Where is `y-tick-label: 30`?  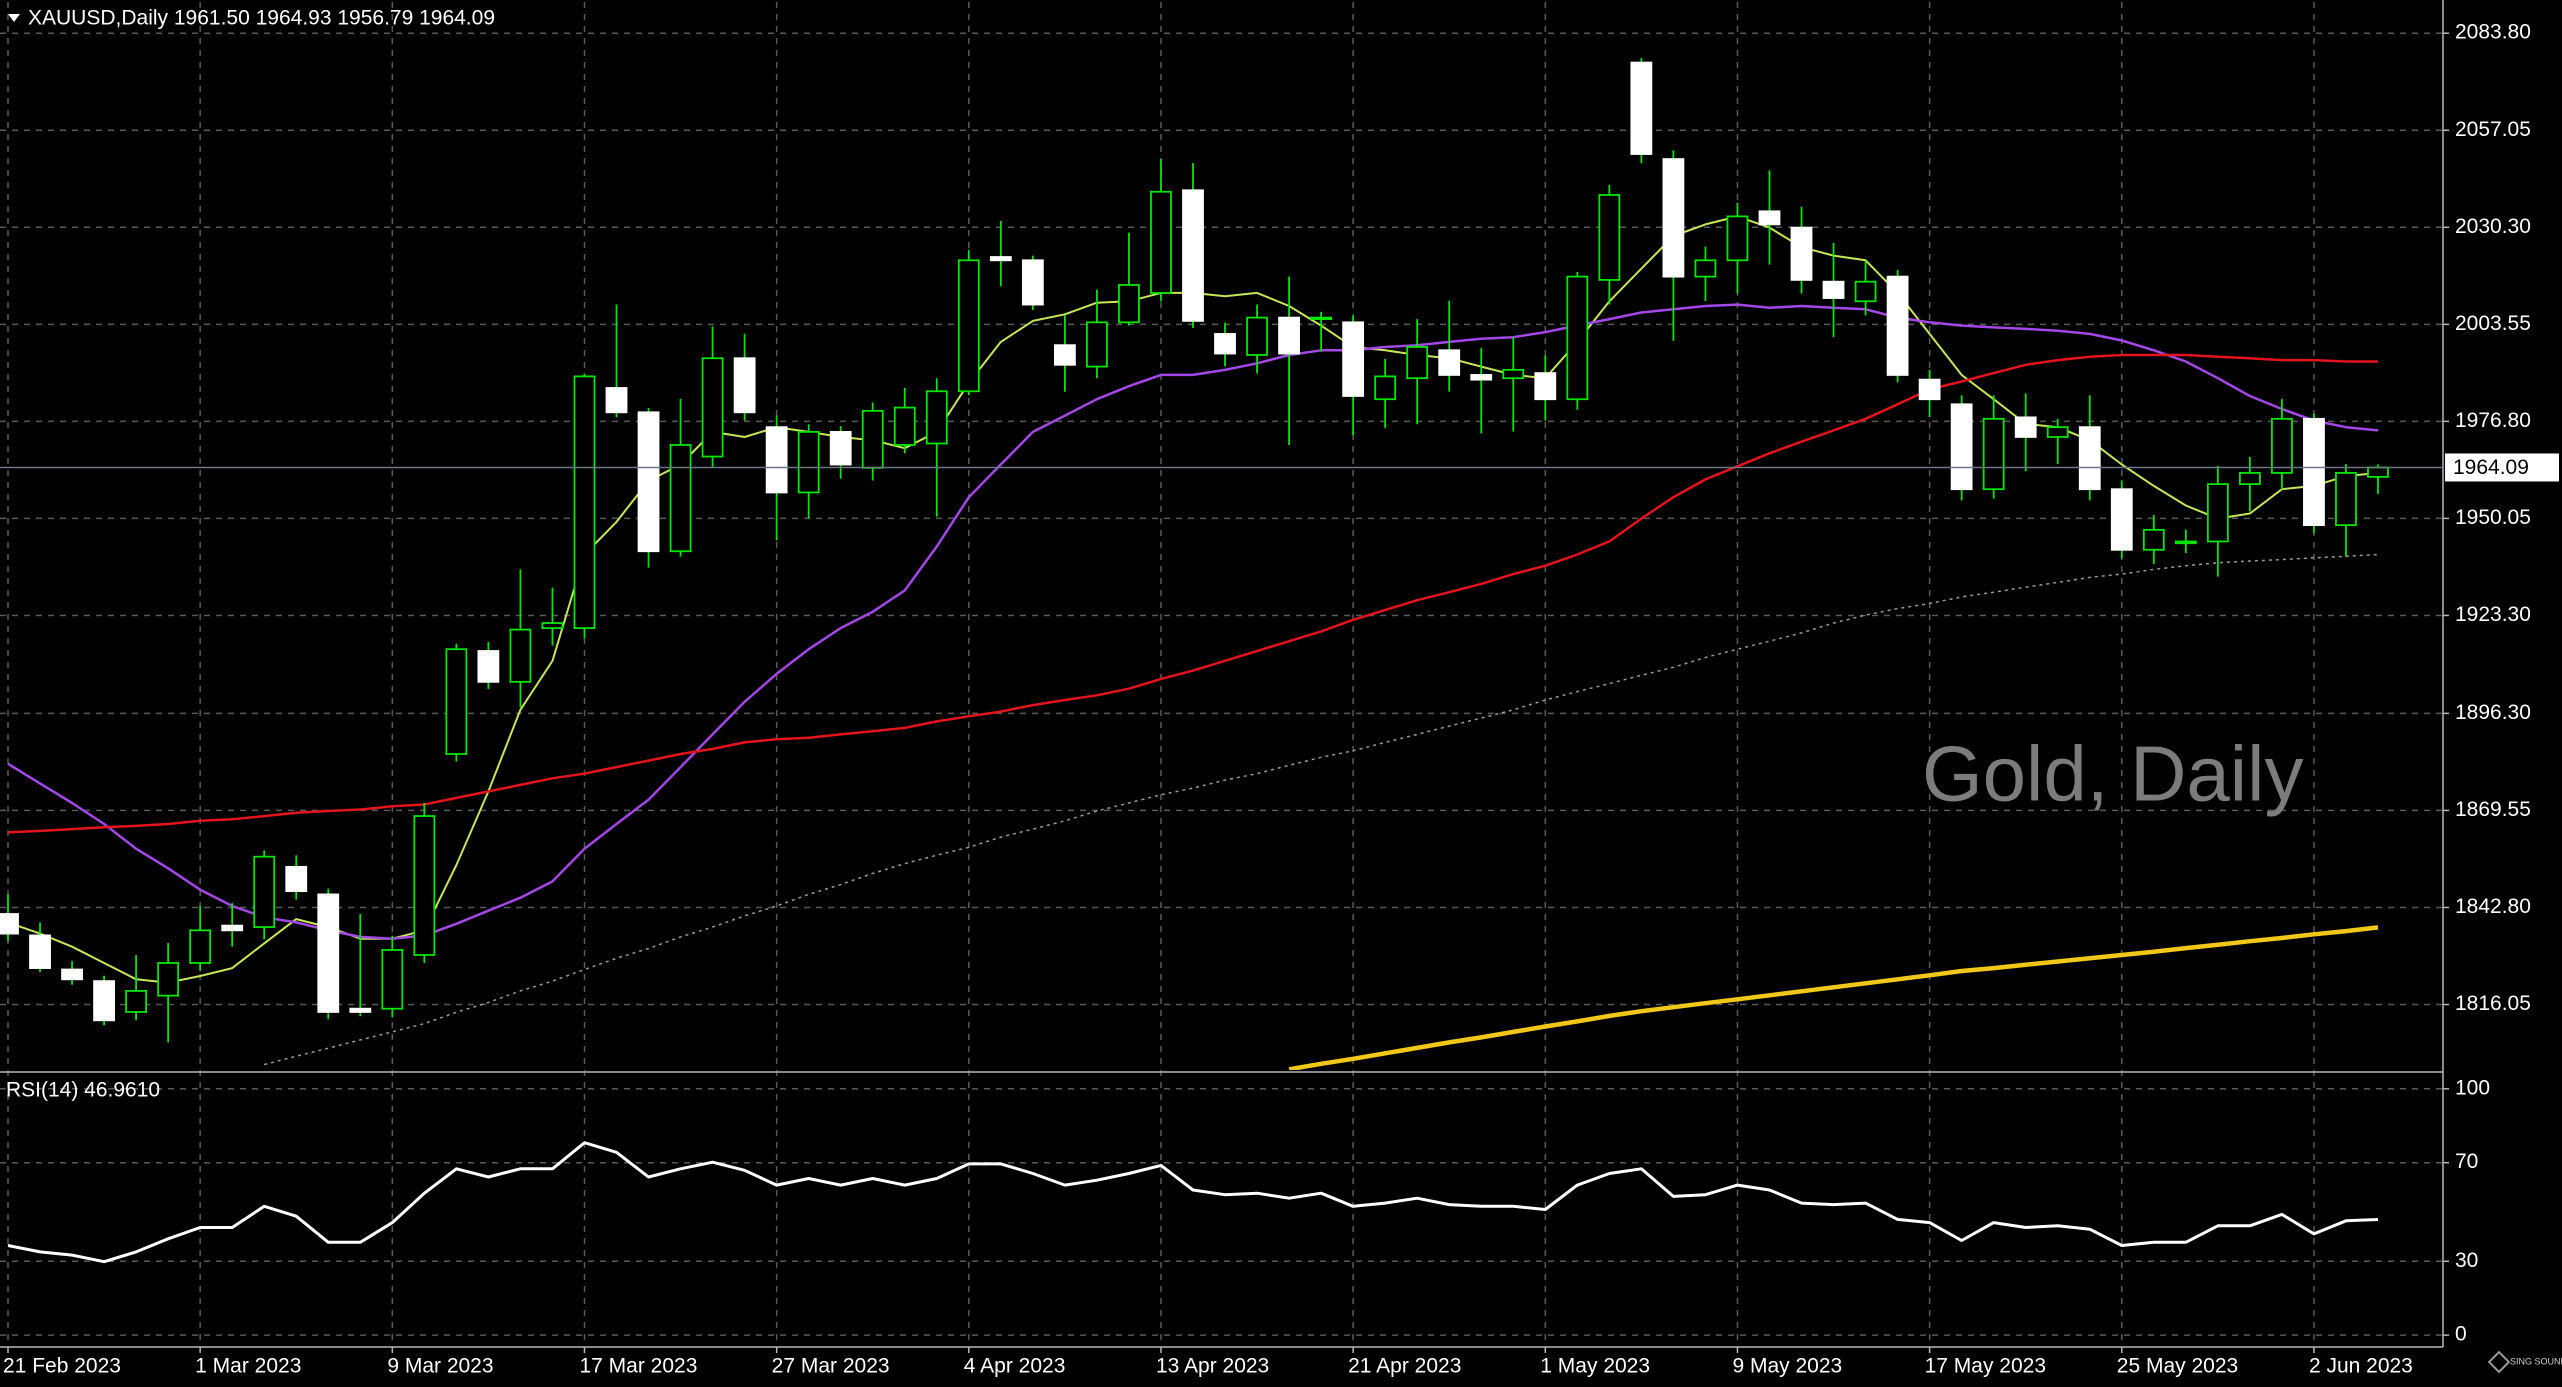
y-tick-label: 30 is located at coordinates (2466, 1260).